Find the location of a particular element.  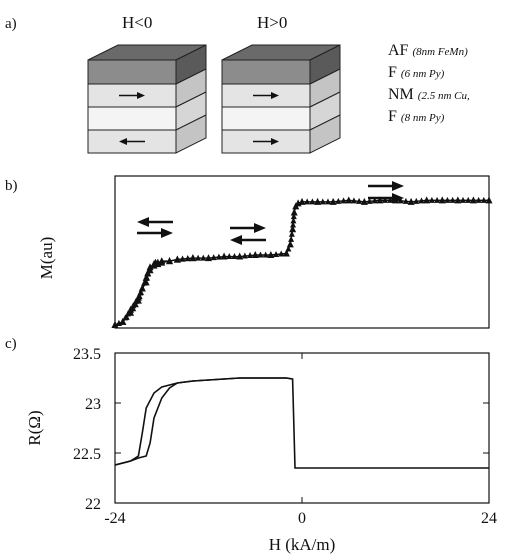

chart-b-annotation-0-arrow-top-head is located at coordinates (143, 222).